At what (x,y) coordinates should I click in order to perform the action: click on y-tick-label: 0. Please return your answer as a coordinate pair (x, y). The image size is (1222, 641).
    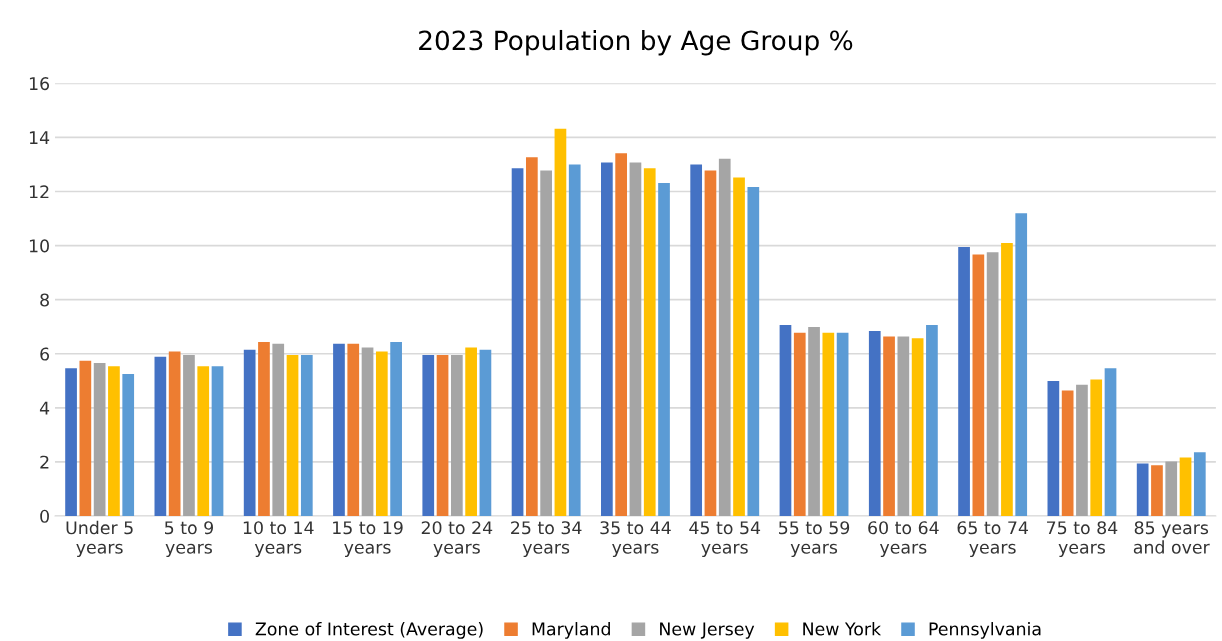
    Looking at the image, I should click on (44, 516).